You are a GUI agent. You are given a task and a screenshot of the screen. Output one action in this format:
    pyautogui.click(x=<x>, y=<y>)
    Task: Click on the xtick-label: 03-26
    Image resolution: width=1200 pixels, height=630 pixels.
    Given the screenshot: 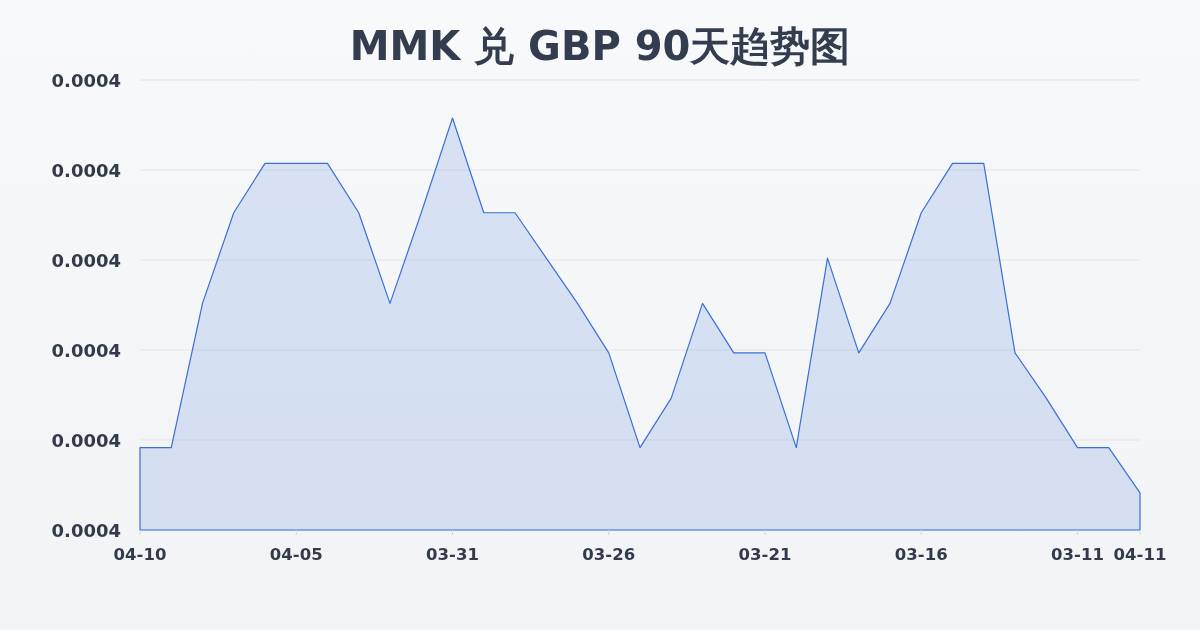 What is the action you would take?
    pyautogui.click(x=609, y=554)
    